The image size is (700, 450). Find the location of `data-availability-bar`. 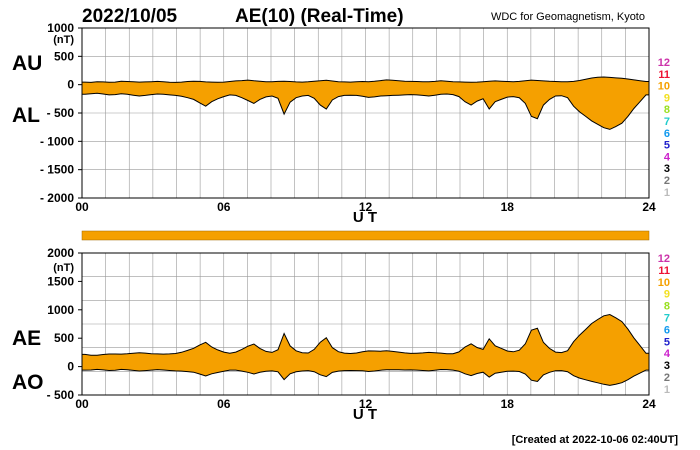

data-availability-bar is located at coordinates (365, 235).